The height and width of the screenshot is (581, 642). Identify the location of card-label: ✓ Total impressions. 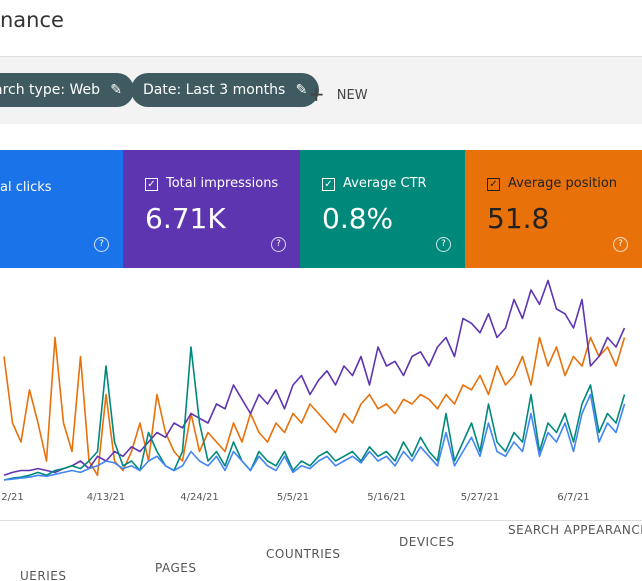
(211, 183).